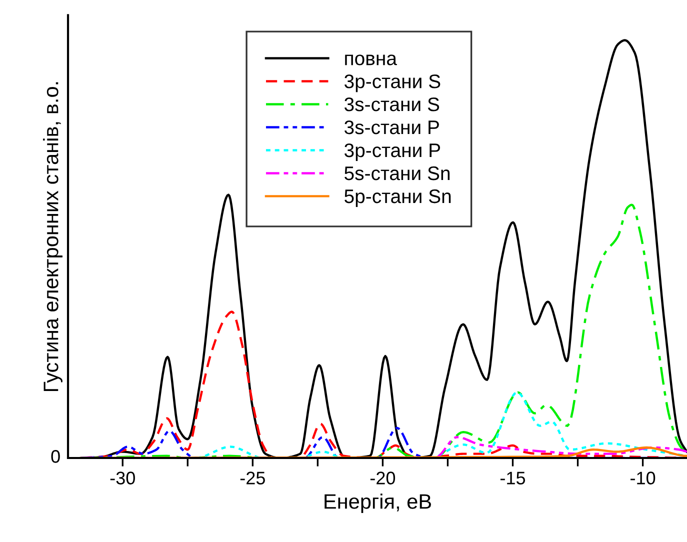 Image resolution: width=687 pixels, height=542 pixels. Describe the element at coordinates (52, 237) in the screenshot. I see `y-axis-title: Густина електронних станів, в.о.` at that location.